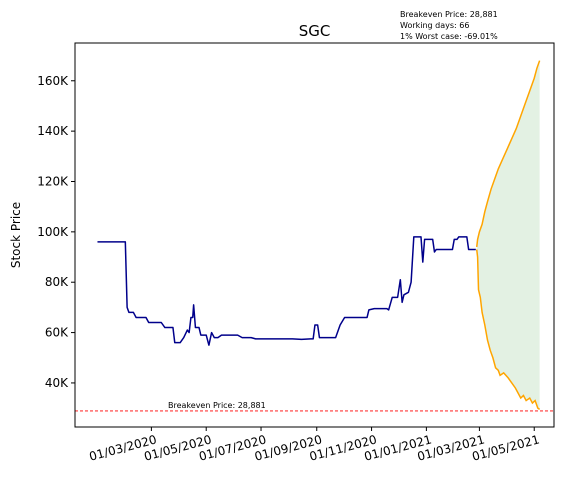 The height and width of the screenshot is (482, 563). I want to click on projection-upper-line, so click(508, 154).